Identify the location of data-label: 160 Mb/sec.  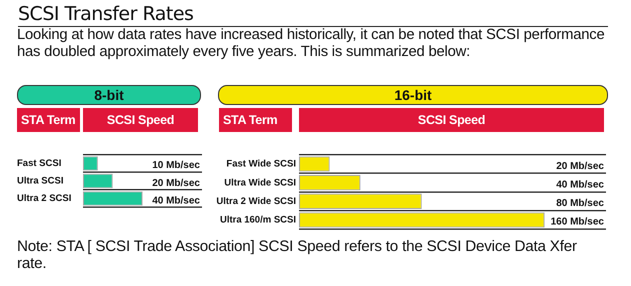
(577, 222).